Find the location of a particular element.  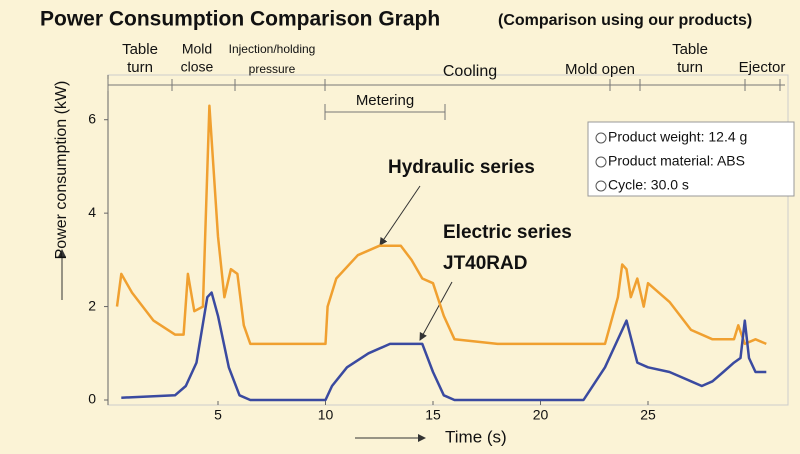

x-tick-label: 25 is located at coordinates (648, 415).